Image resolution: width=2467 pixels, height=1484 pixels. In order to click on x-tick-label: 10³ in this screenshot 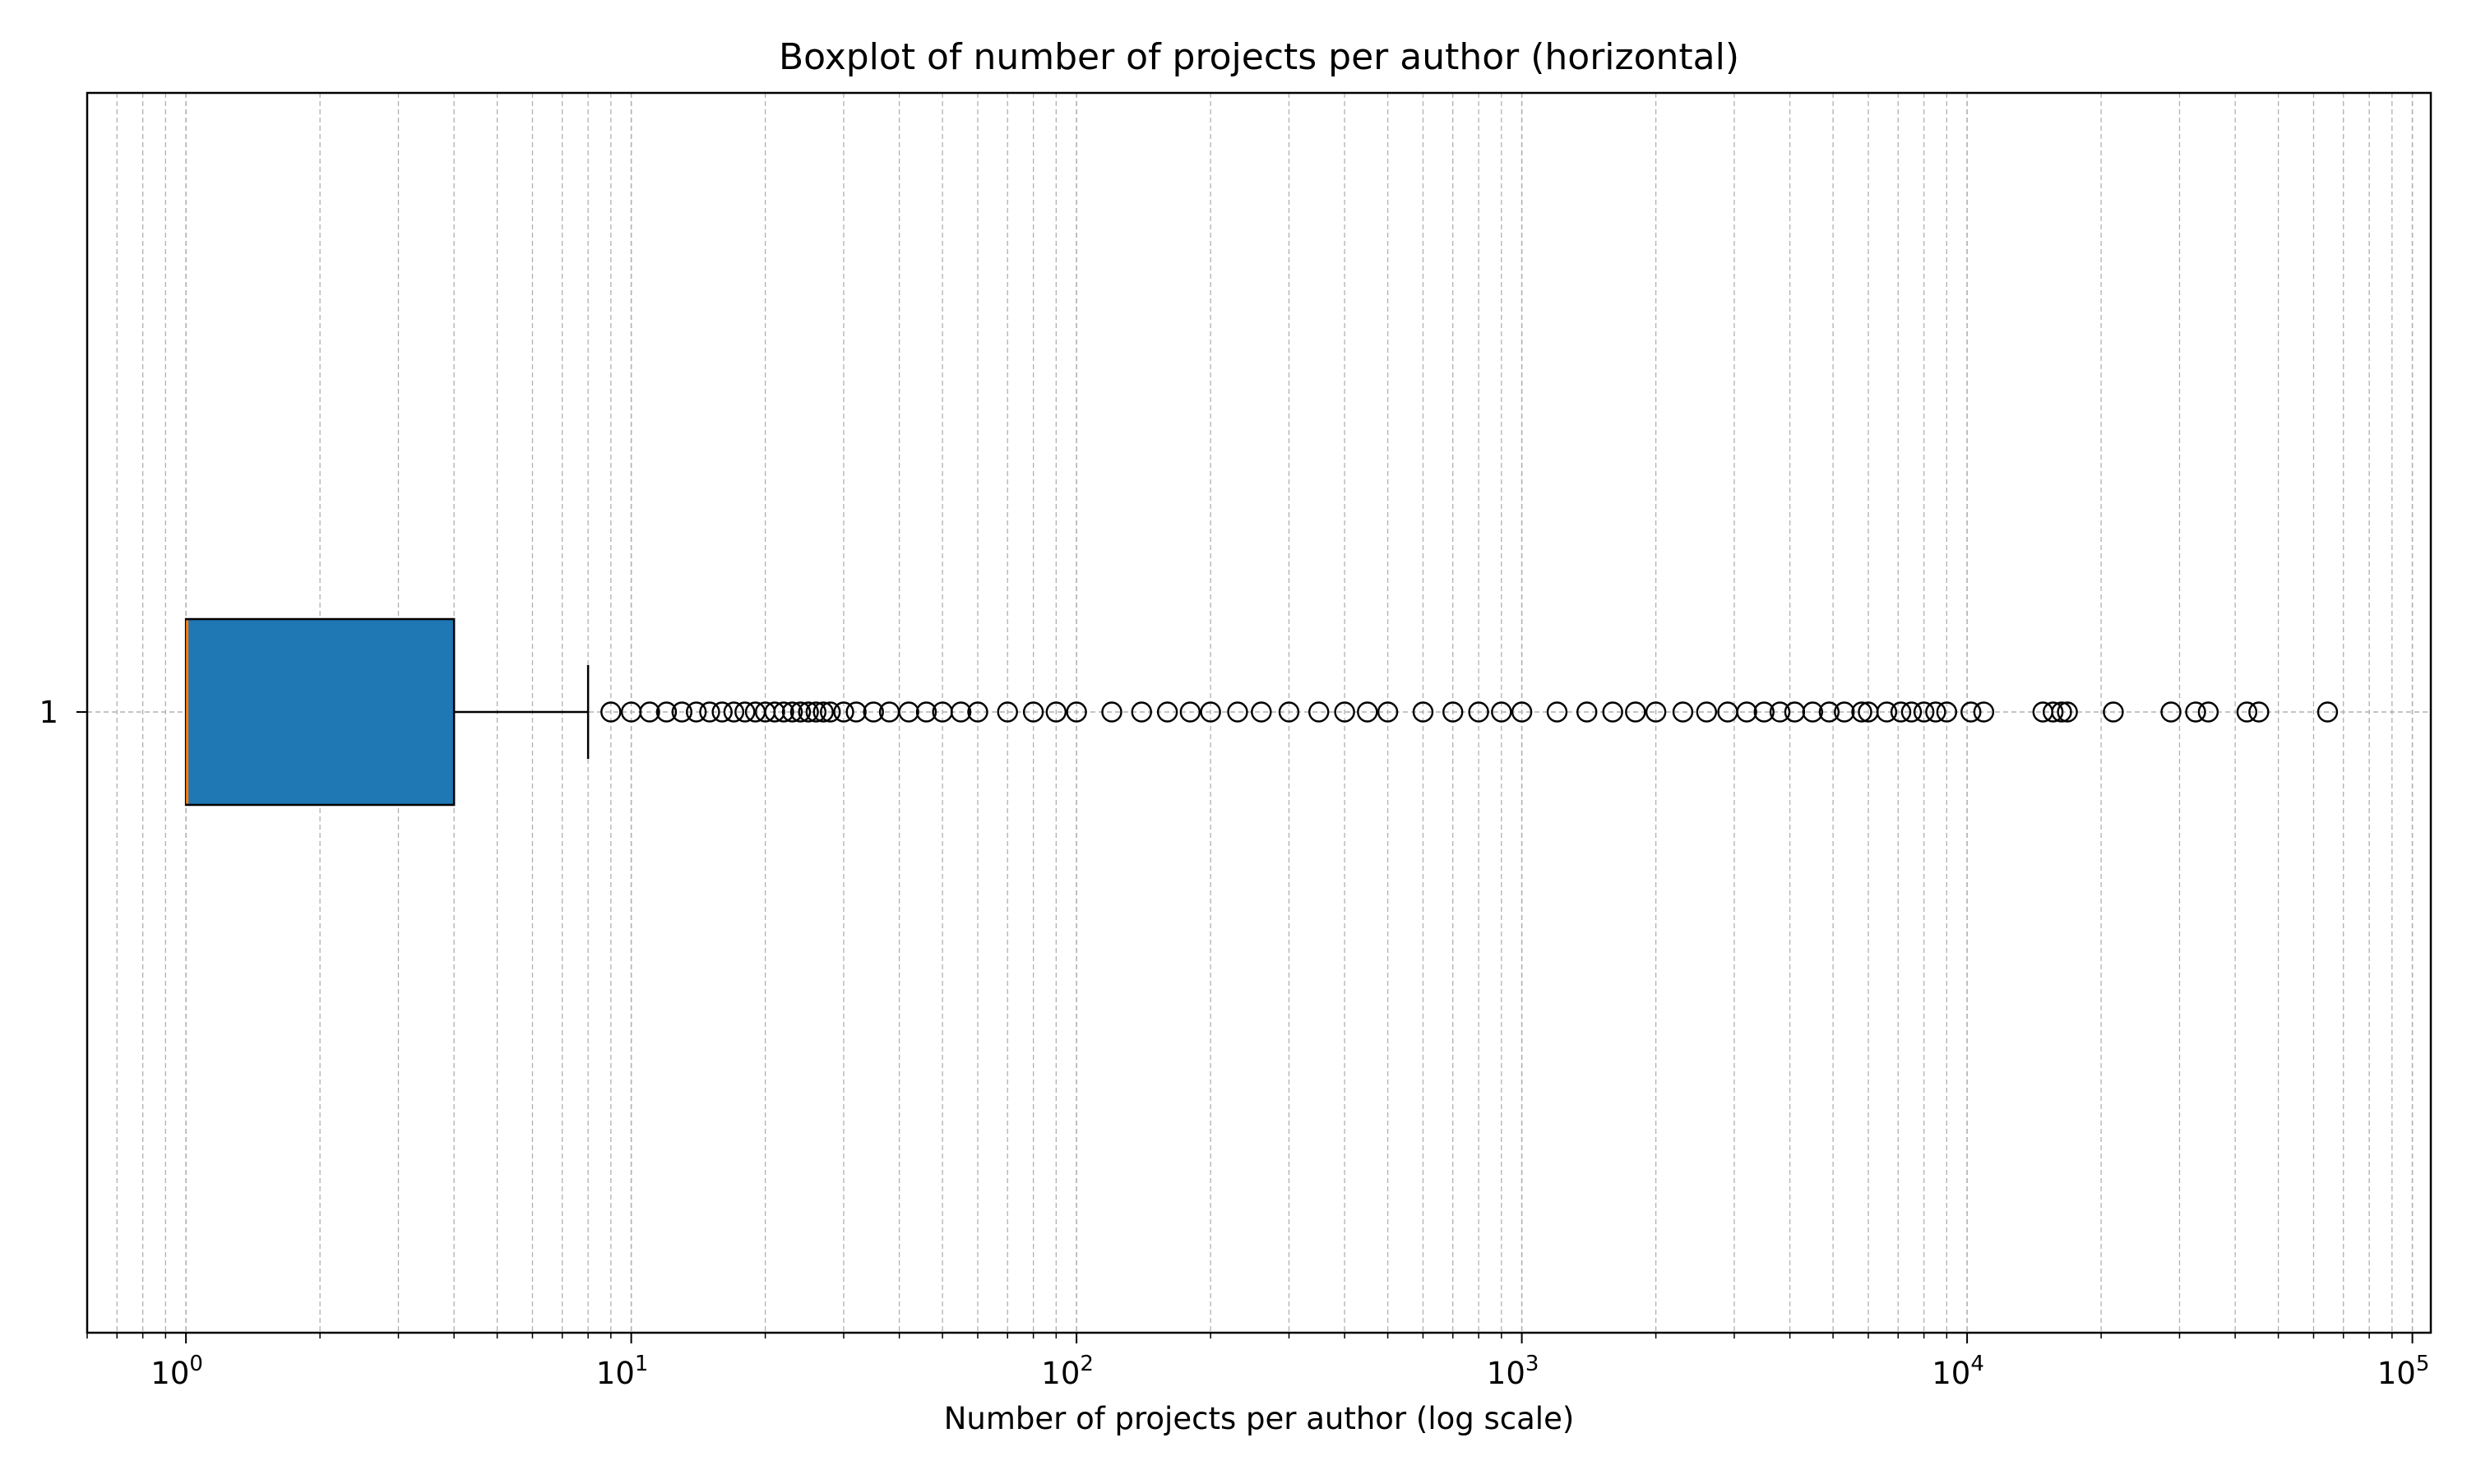, I will do `click(1513, 1371)`.